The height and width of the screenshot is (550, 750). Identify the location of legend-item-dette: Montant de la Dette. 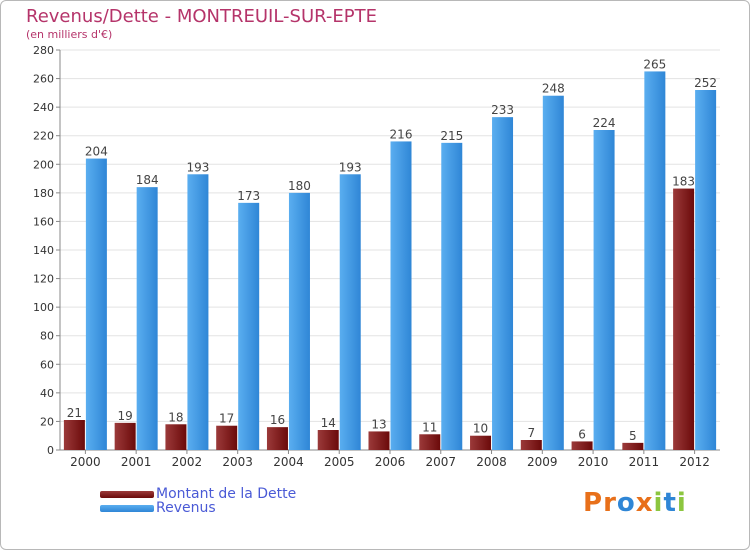
(198, 494).